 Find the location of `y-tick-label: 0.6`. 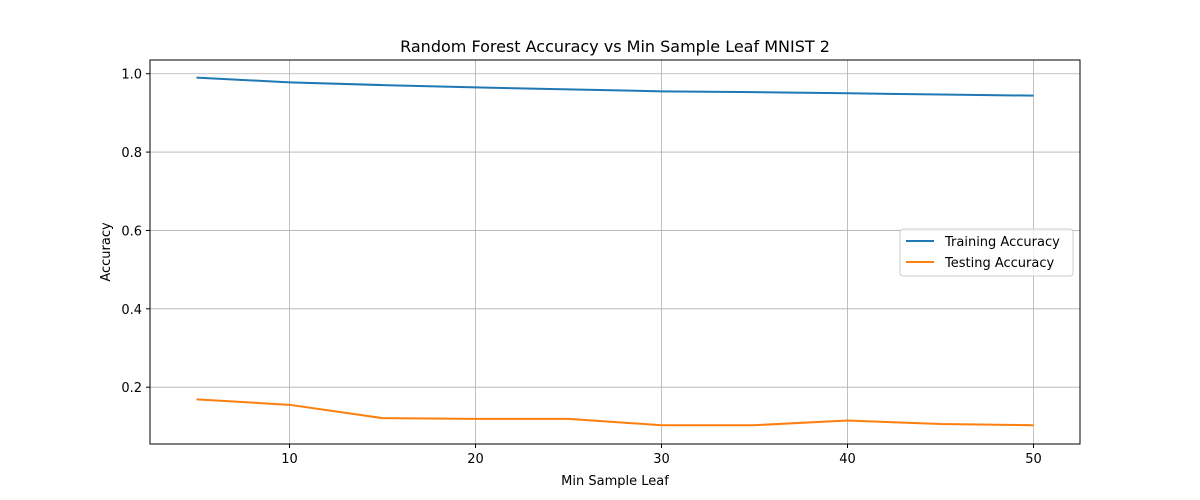

y-tick-label: 0.6 is located at coordinates (131, 231).